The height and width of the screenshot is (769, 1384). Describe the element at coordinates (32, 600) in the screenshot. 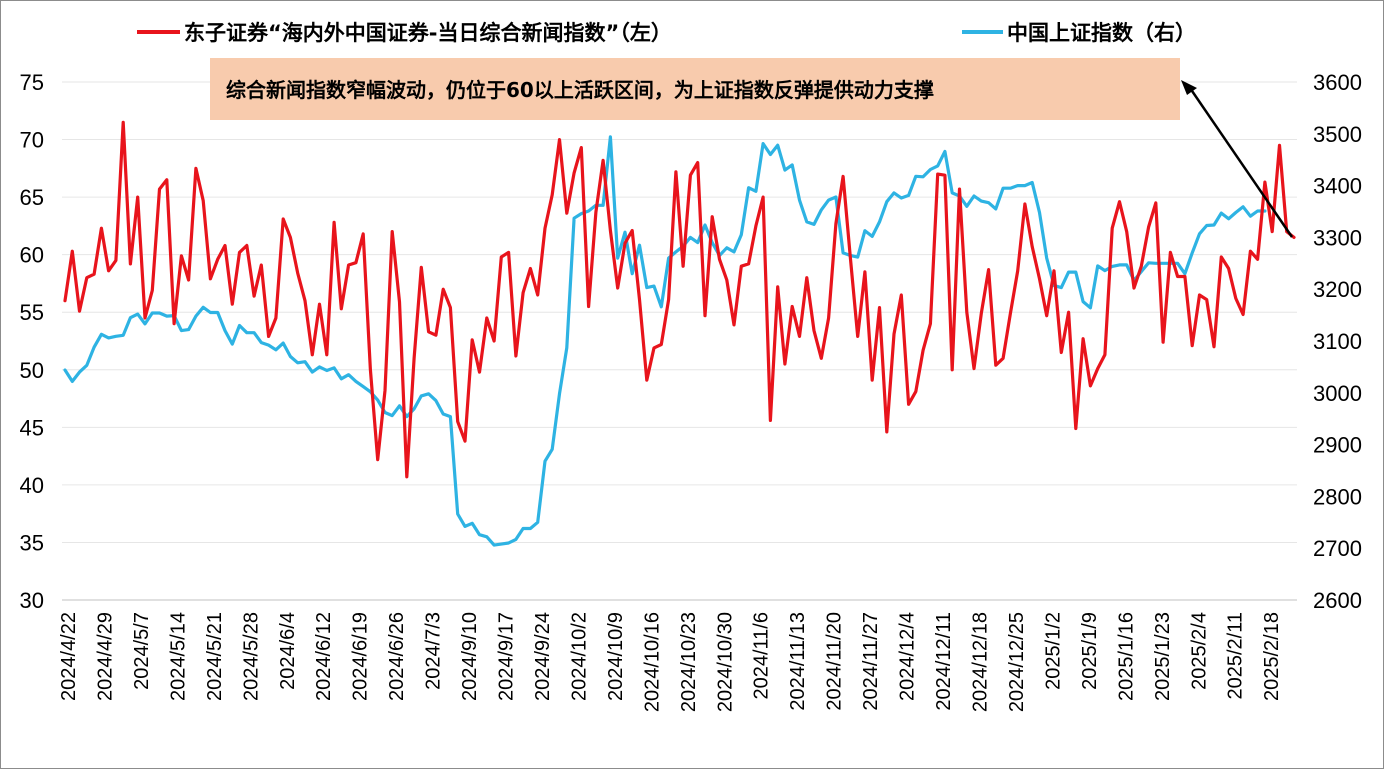

I see `left-tick-label: 30` at that location.